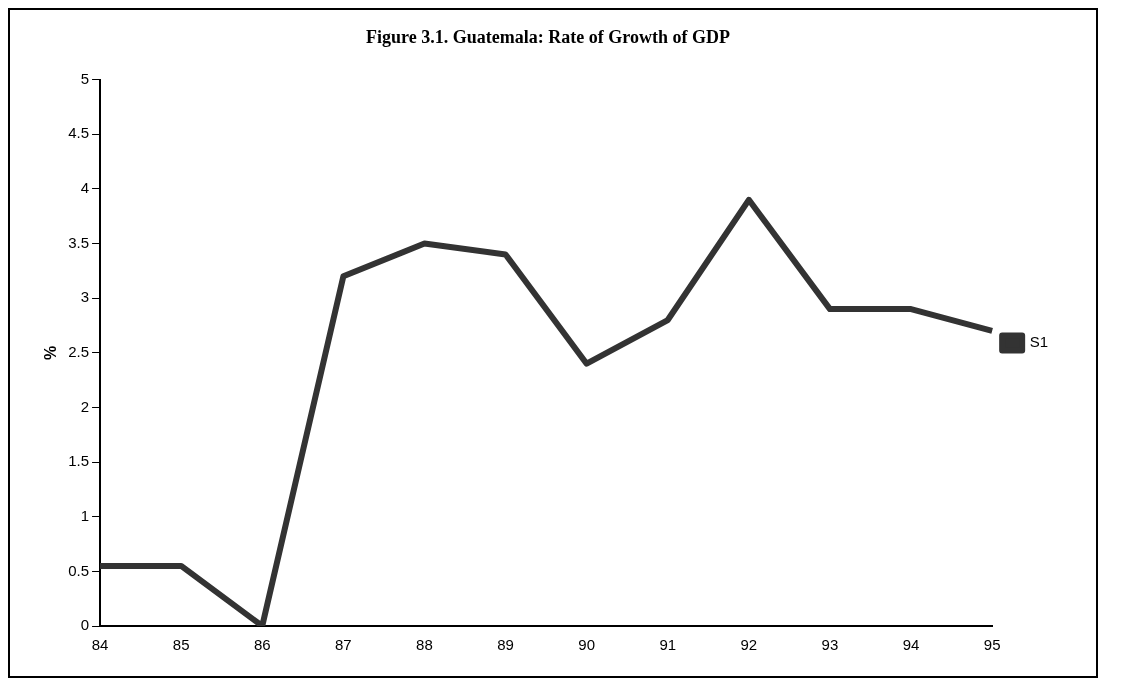  Describe the element at coordinates (79, 570) in the screenshot. I see `y-tick-label: 0.5` at that location.